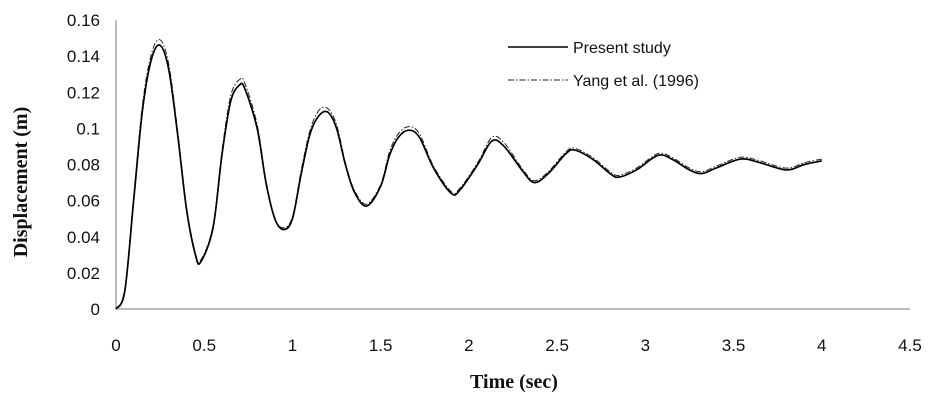 The height and width of the screenshot is (399, 929). What do you see at coordinates (204, 345) in the screenshot?
I see `x-tick-label: 0.5` at bounding box center [204, 345].